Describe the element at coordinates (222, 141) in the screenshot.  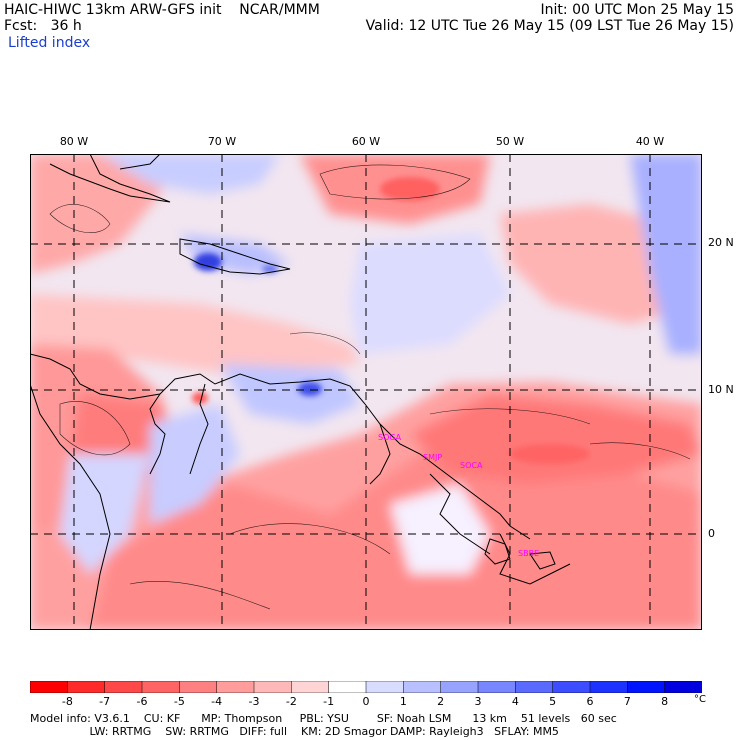
I see `lon-label-70w: 70 W` at that location.